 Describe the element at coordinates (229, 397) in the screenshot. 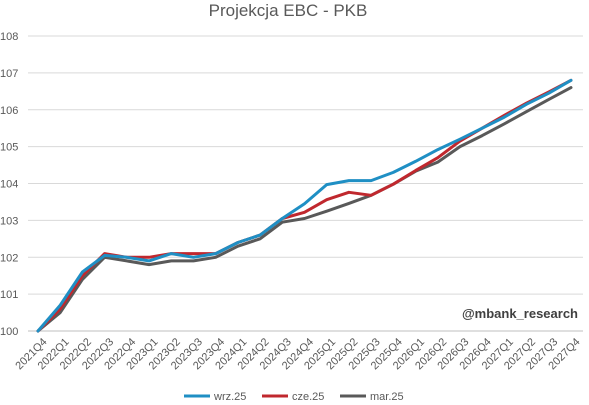

I see `legend-label-wrz.25: wrz.25` at that location.